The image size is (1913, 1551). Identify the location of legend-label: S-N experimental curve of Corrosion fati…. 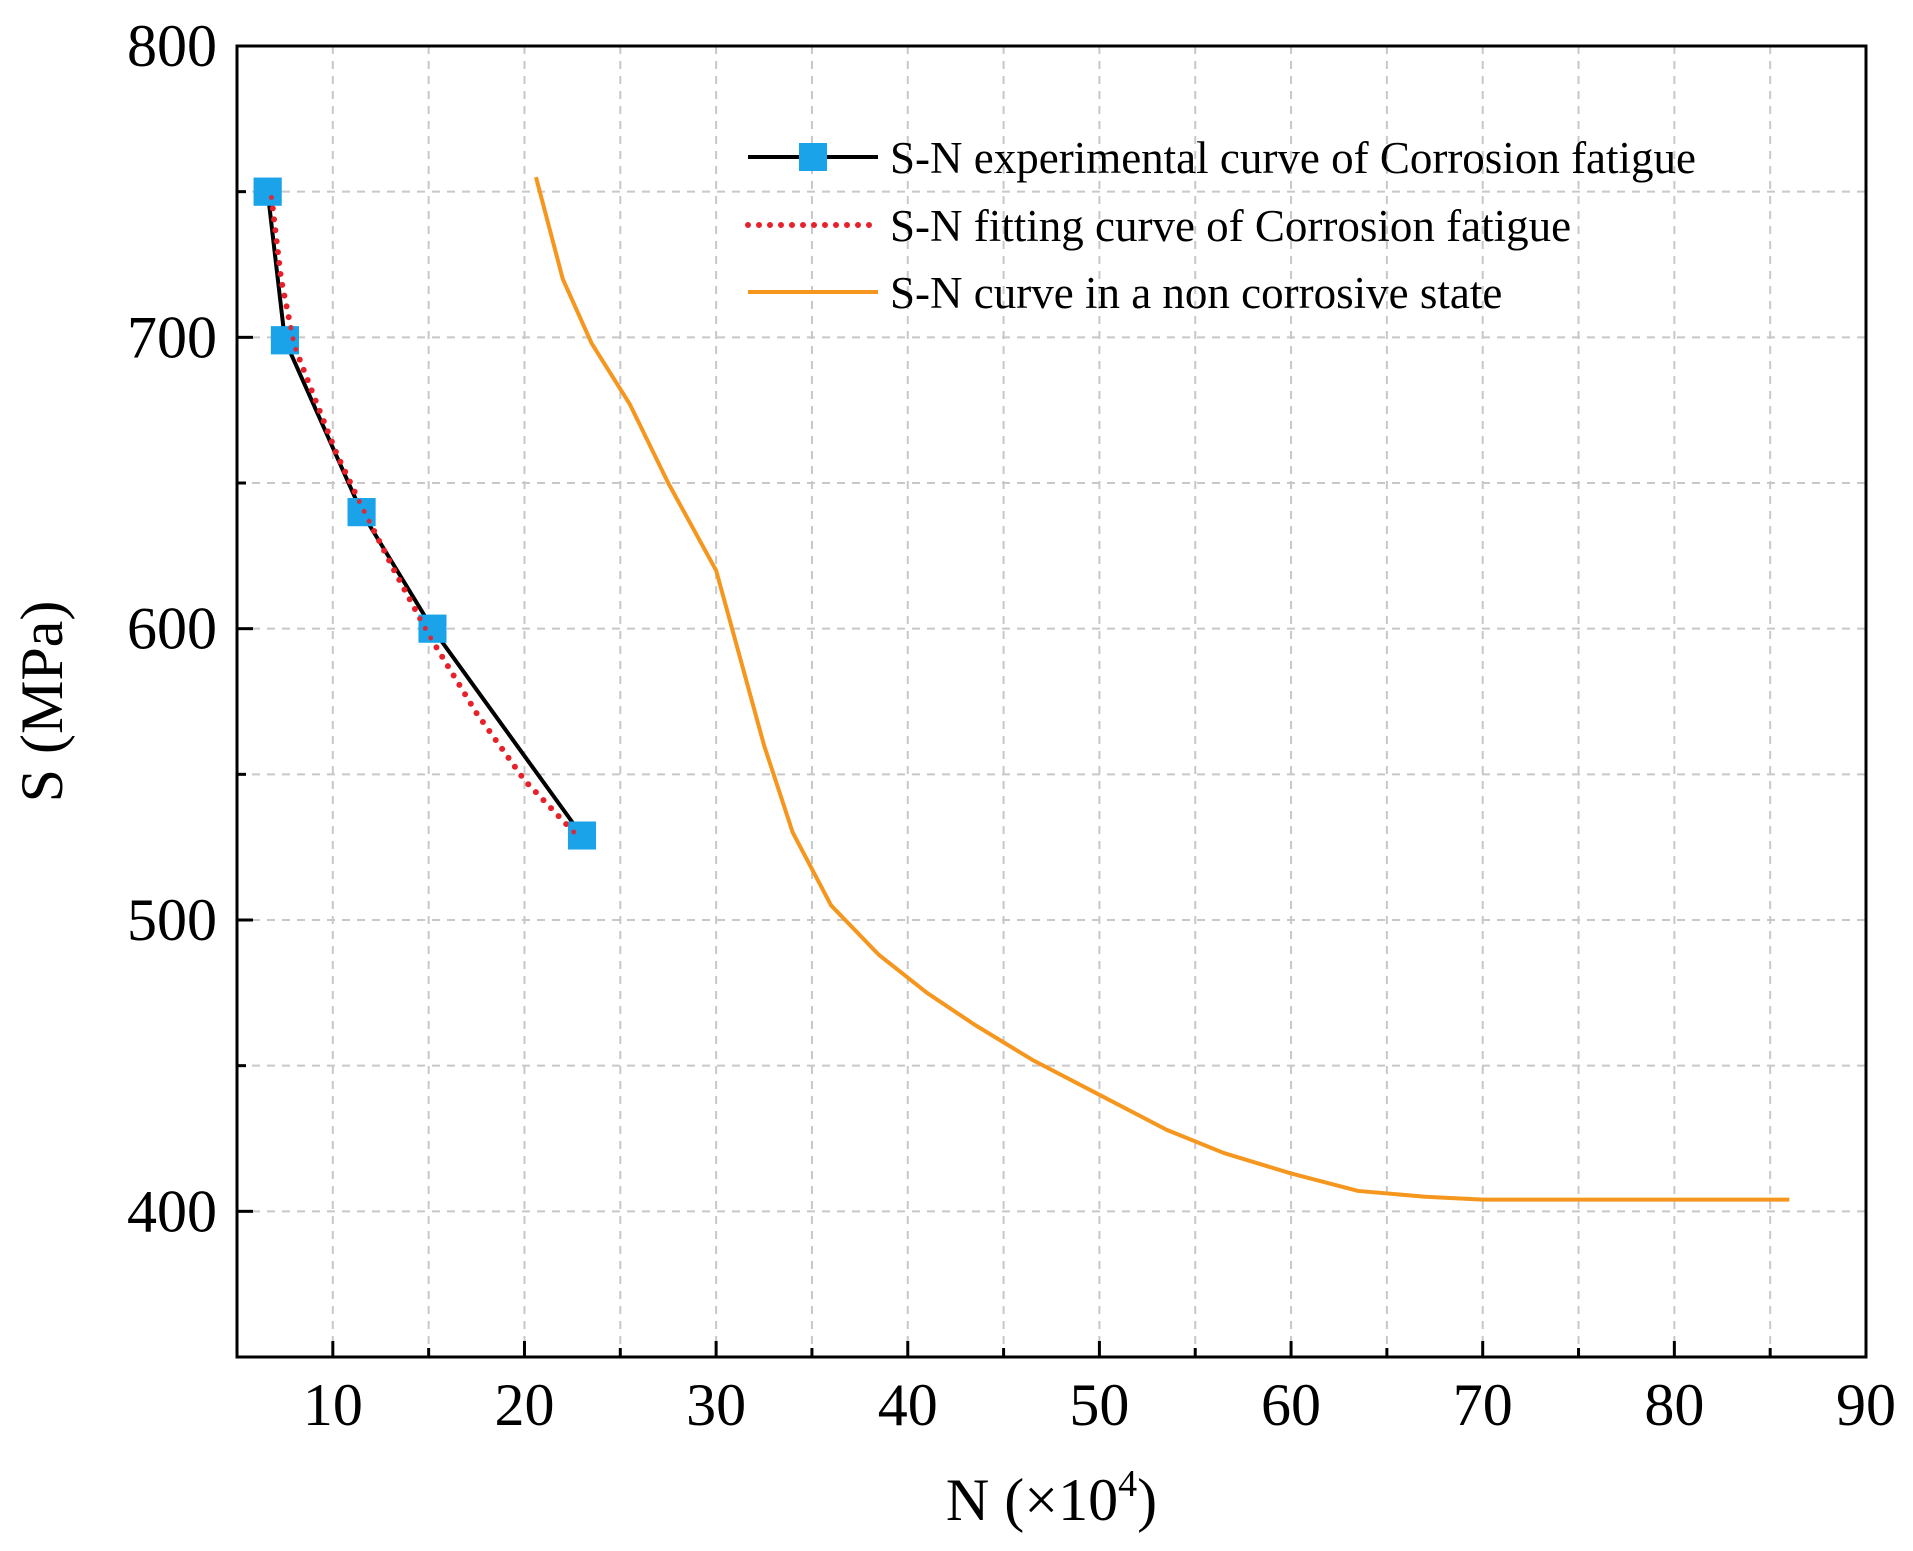
(1293, 158).